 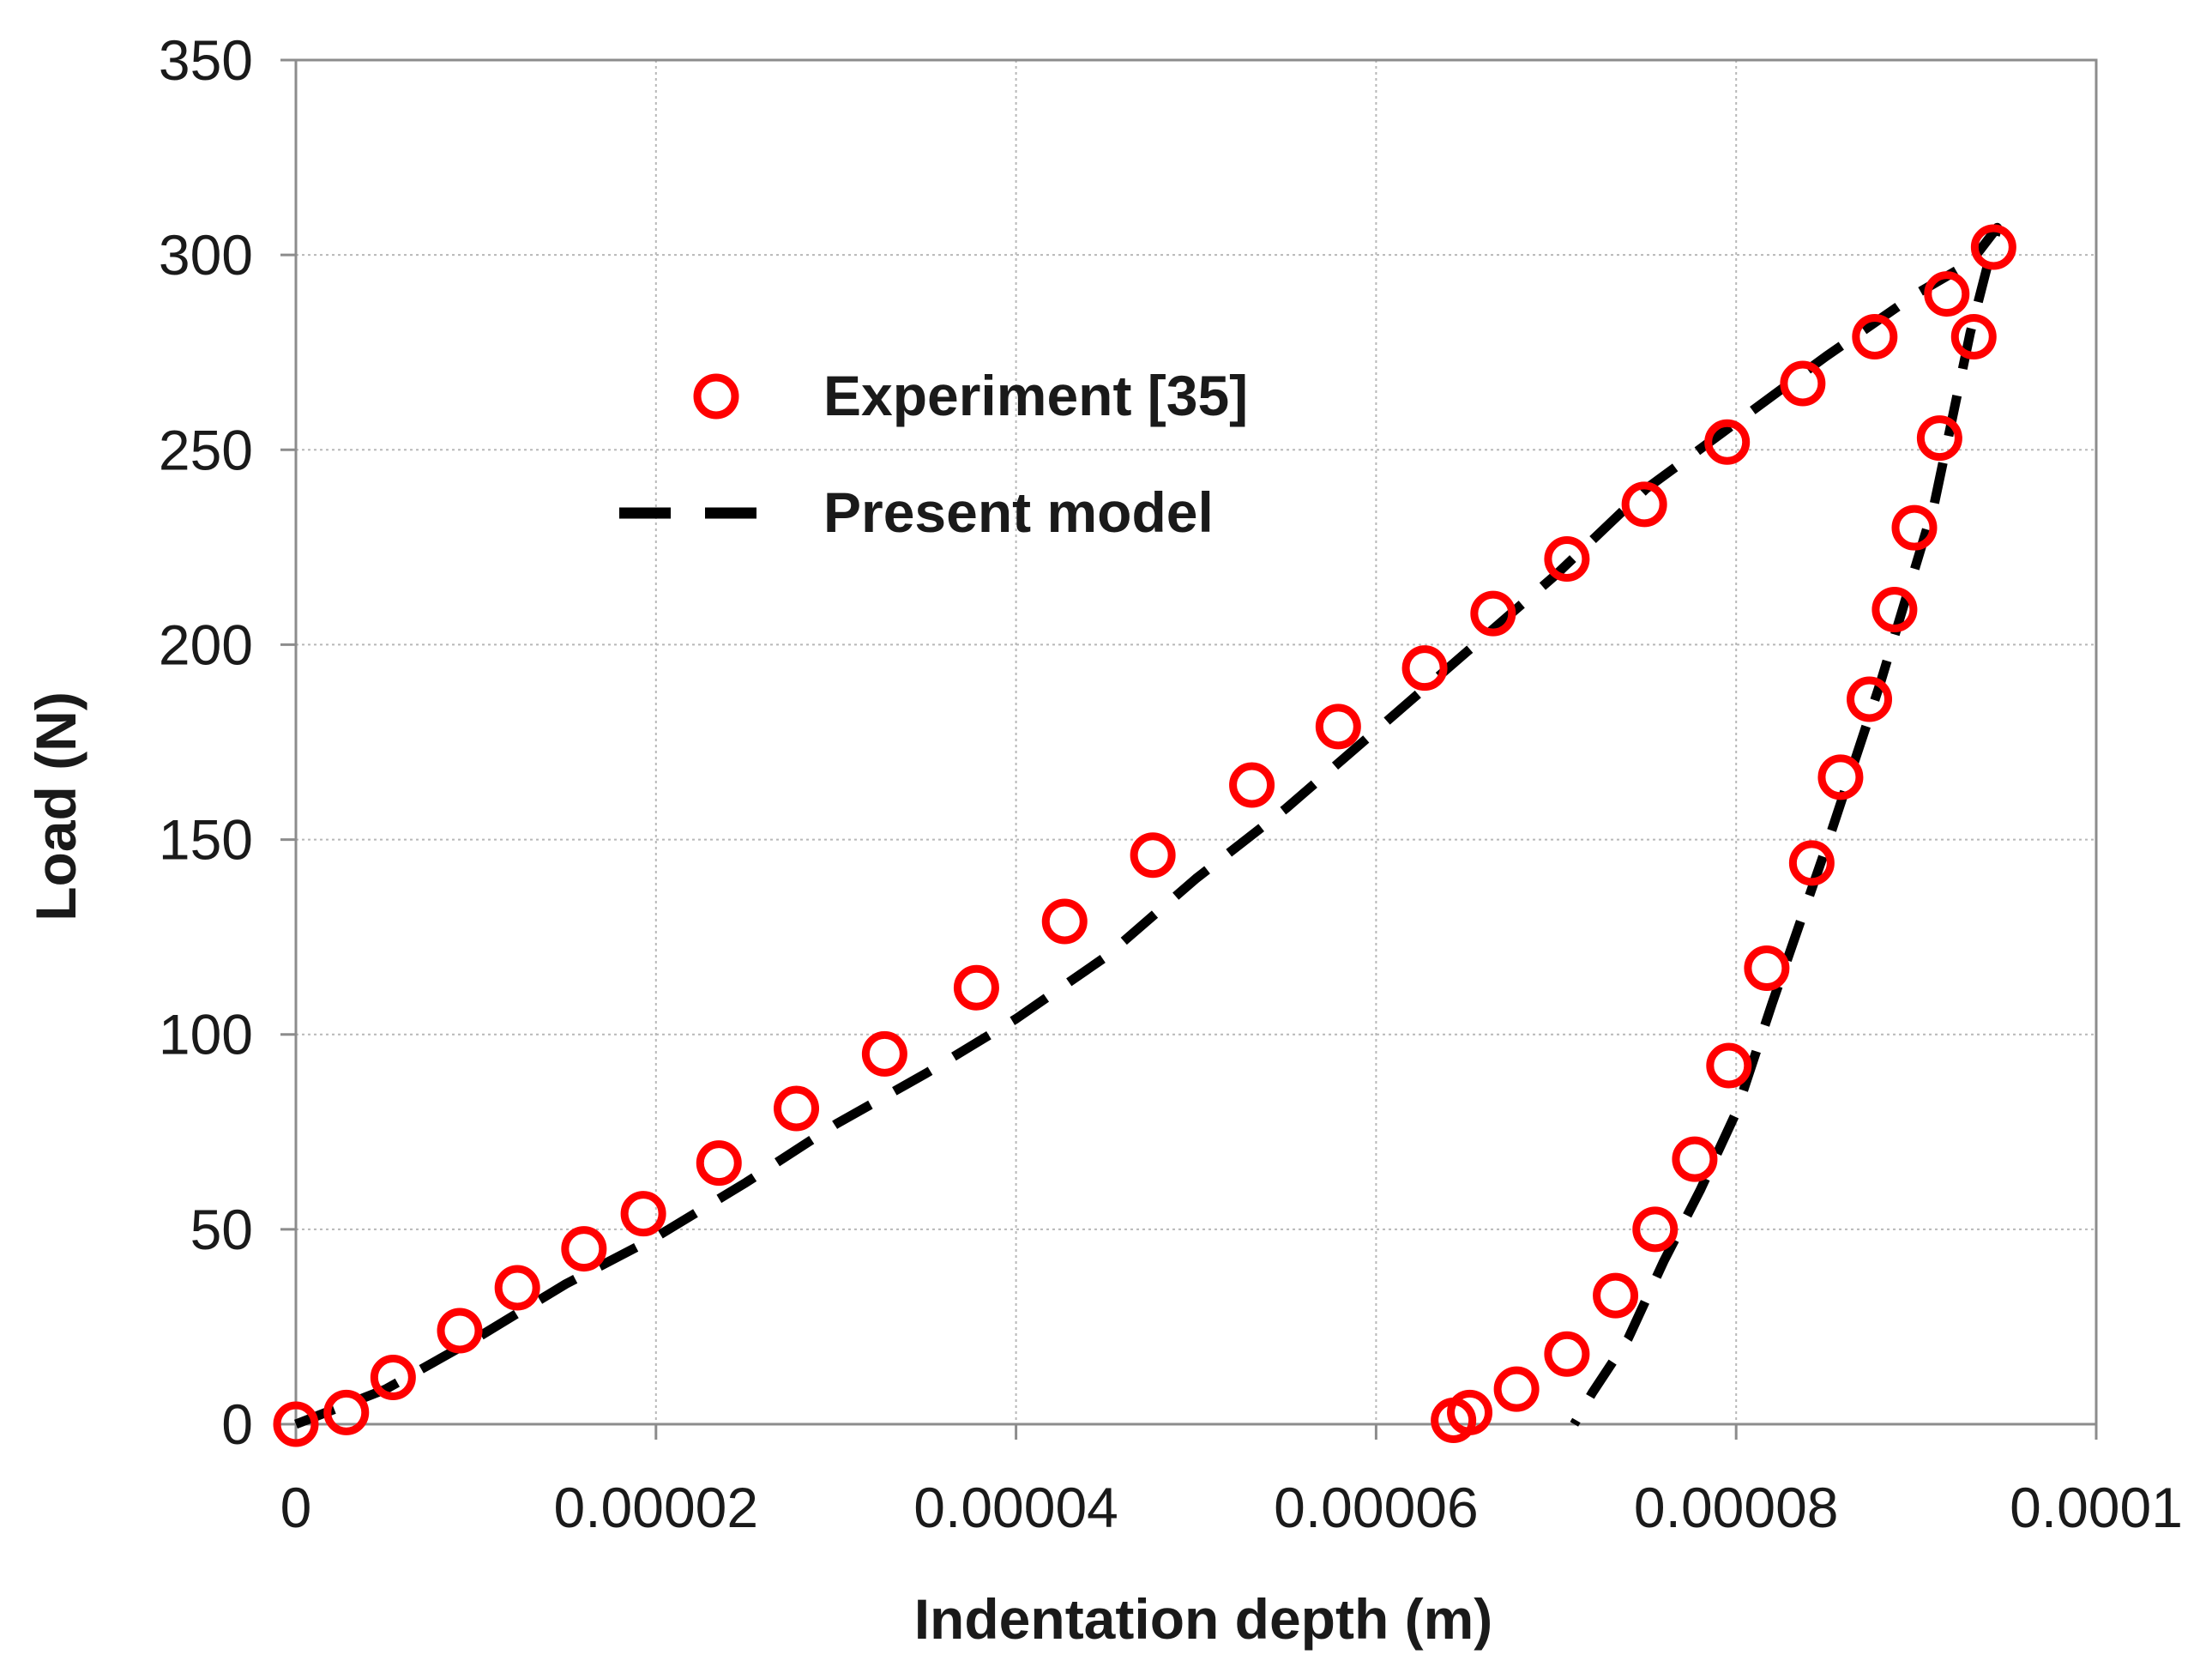 What do you see at coordinates (55, 806) in the screenshot?
I see `y-axis-title: Load (N)` at bounding box center [55, 806].